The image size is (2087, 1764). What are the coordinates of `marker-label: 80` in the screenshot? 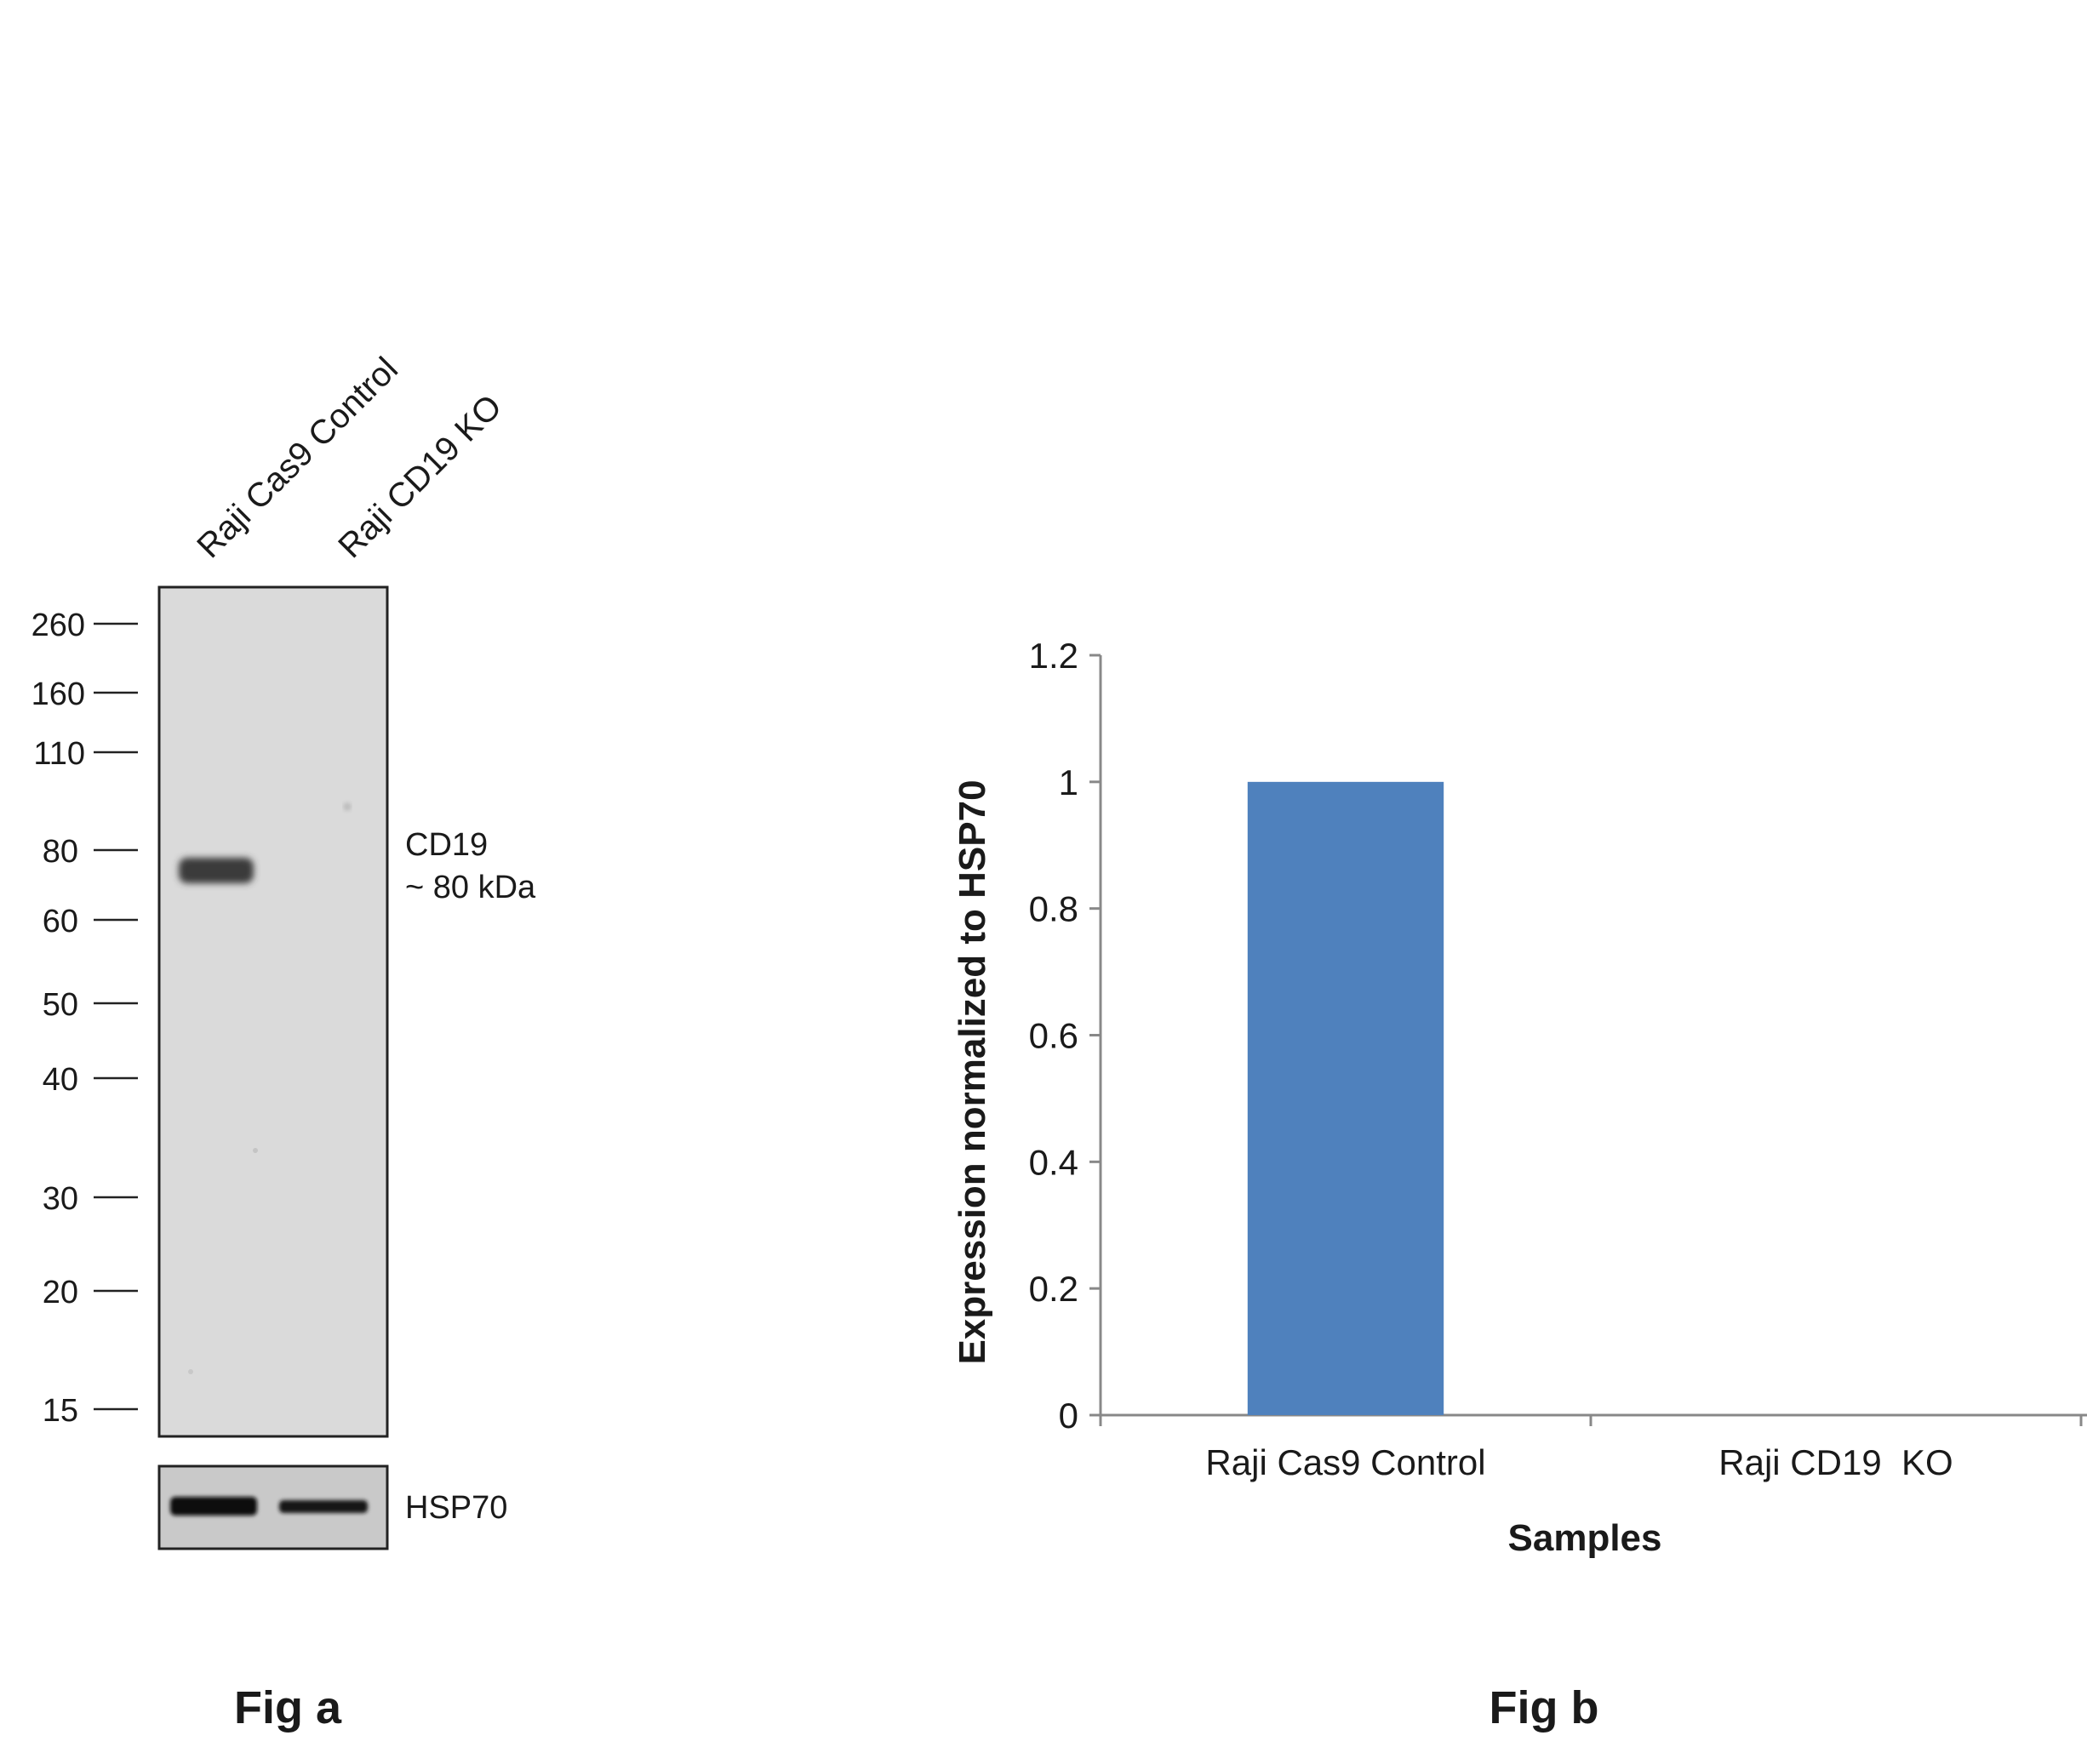 It's located at (60, 852).